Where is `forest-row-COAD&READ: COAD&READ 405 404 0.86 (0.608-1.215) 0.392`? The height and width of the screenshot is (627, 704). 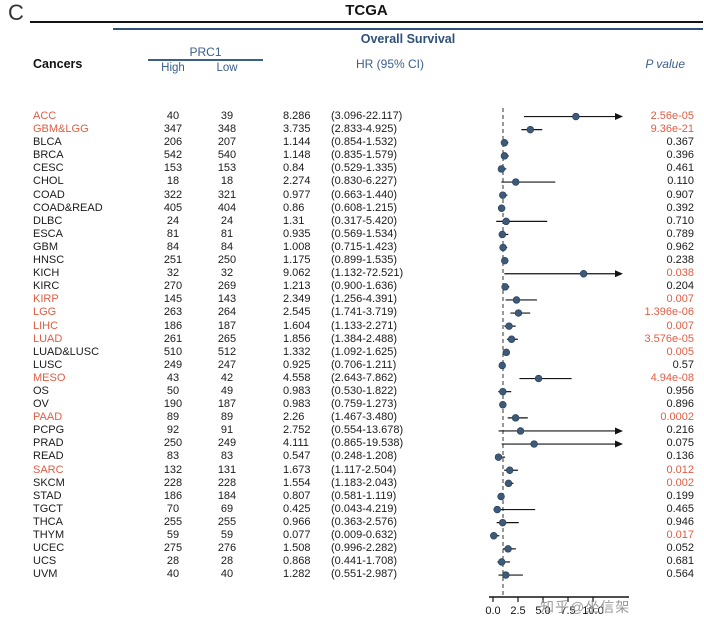
forest-row-COAD&READ: COAD&READ 405 404 0.86 (0.608-1.215) 0.392 is located at coordinates (352, 208).